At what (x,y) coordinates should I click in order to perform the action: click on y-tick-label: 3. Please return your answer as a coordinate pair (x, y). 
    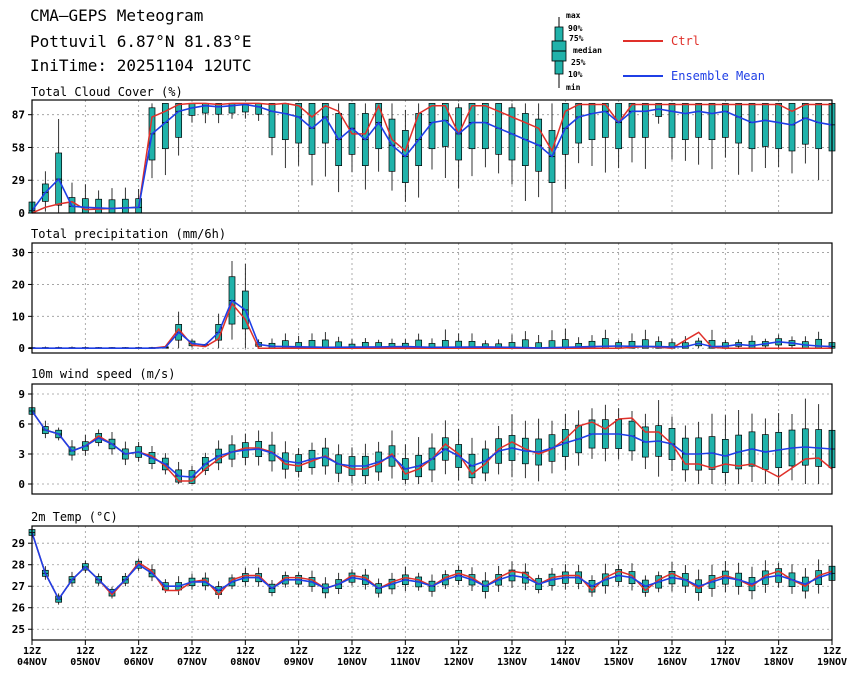
    Looking at the image, I should click on (21, 454).